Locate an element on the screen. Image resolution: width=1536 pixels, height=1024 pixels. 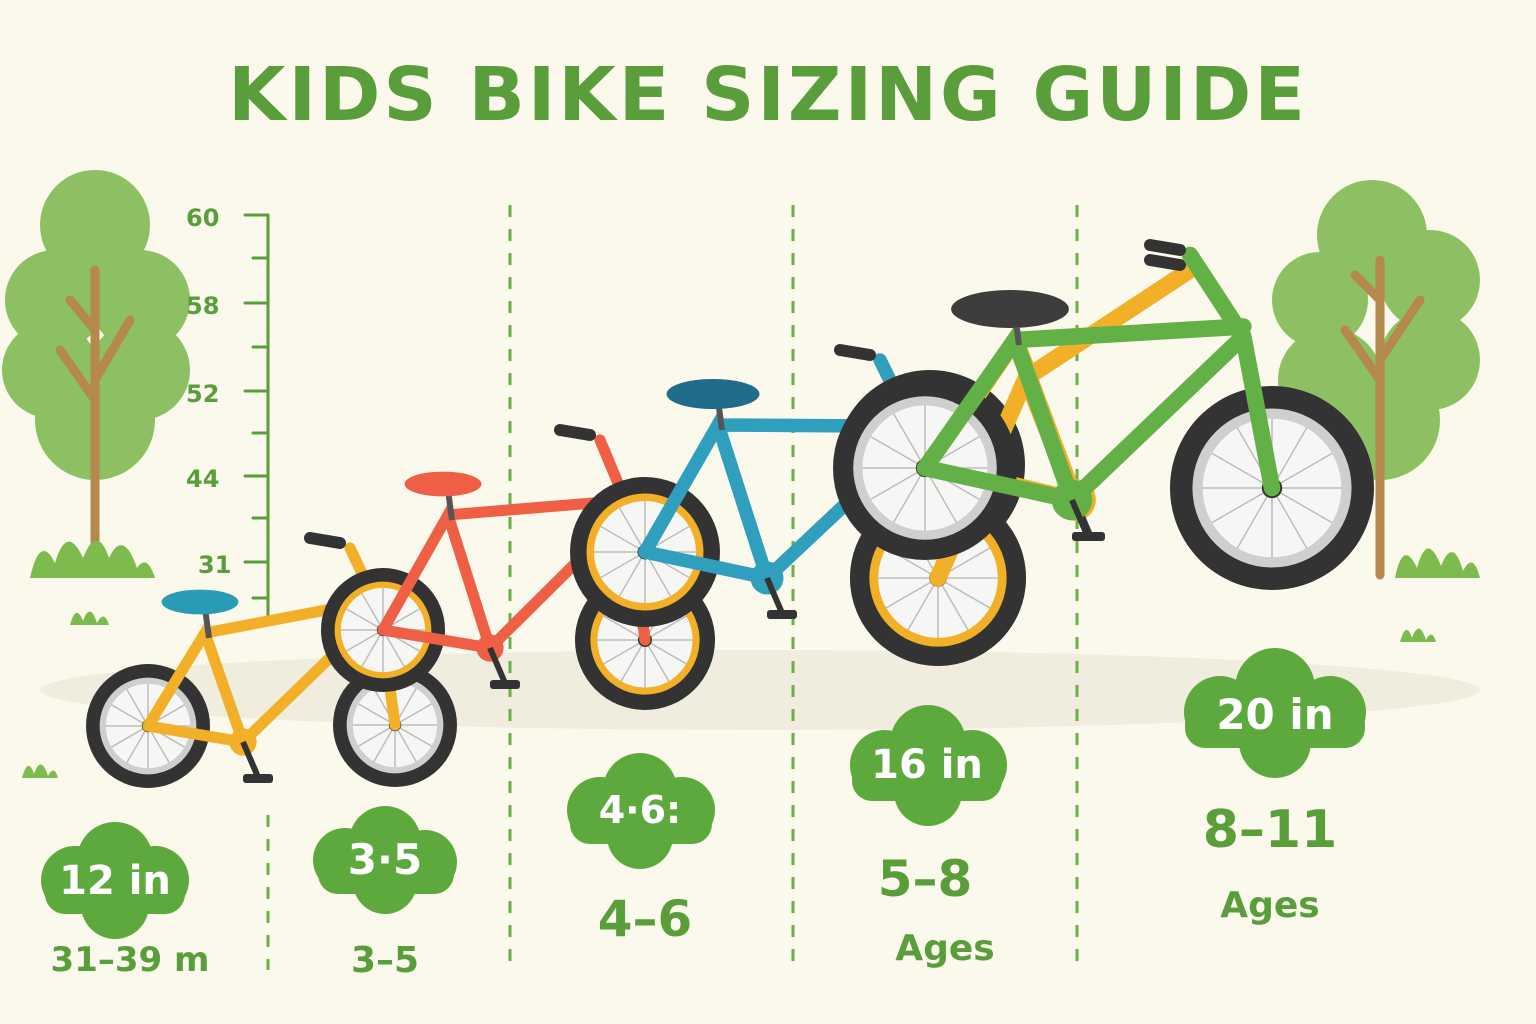
age-range-label: 8–11 is located at coordinates (1270, 830).